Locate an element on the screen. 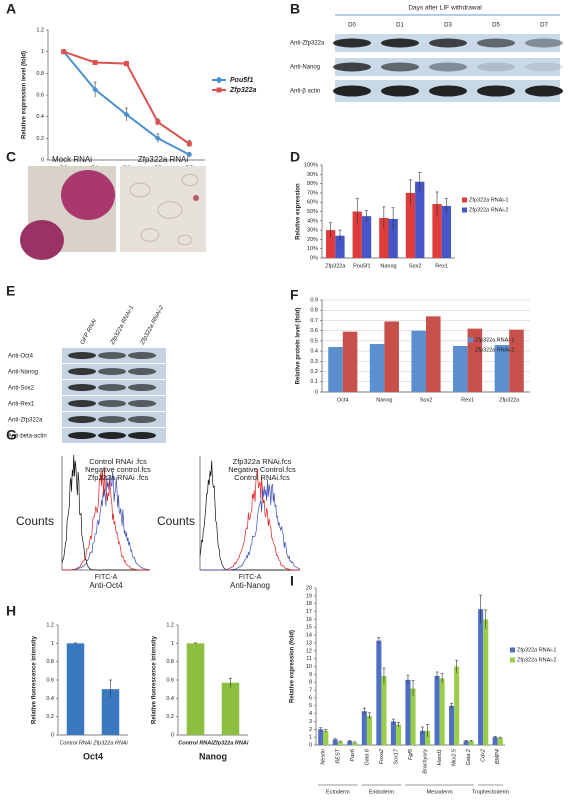  panel-label: A is located at coordinates (11, 9).